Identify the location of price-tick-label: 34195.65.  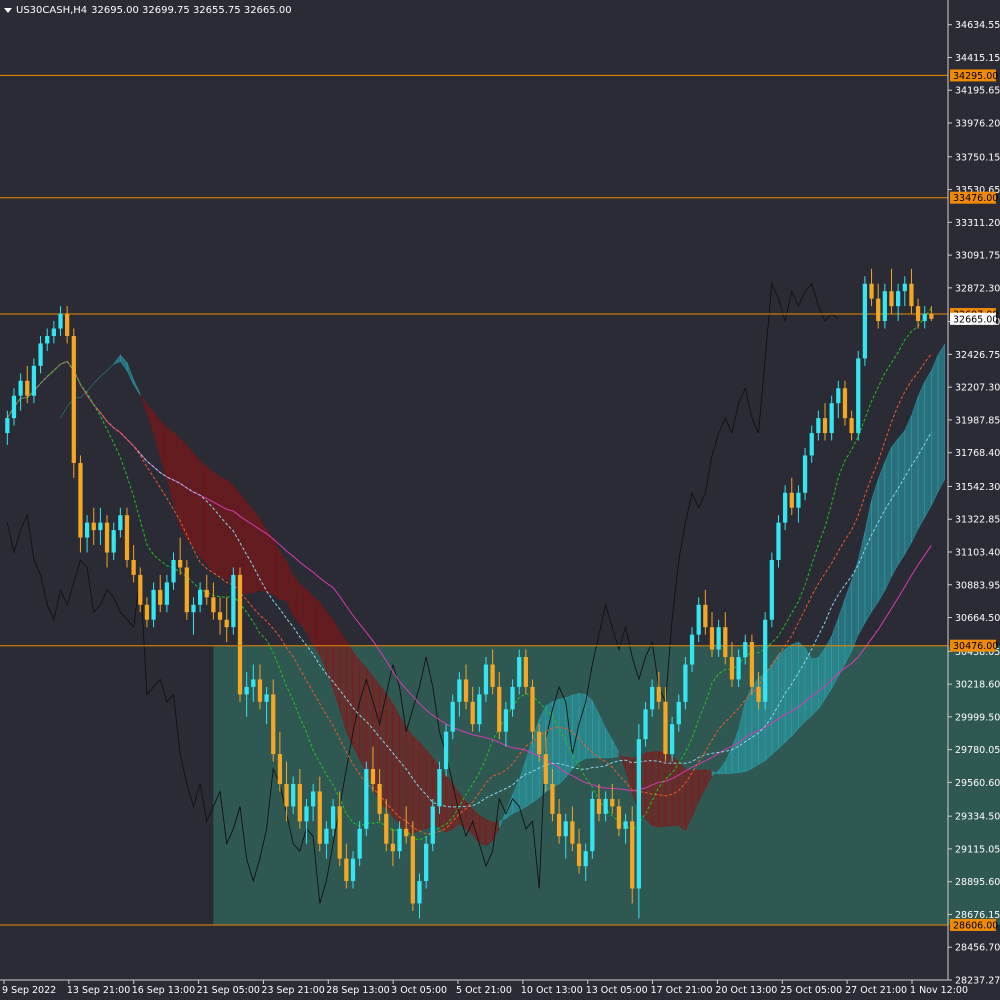
(977, 91).